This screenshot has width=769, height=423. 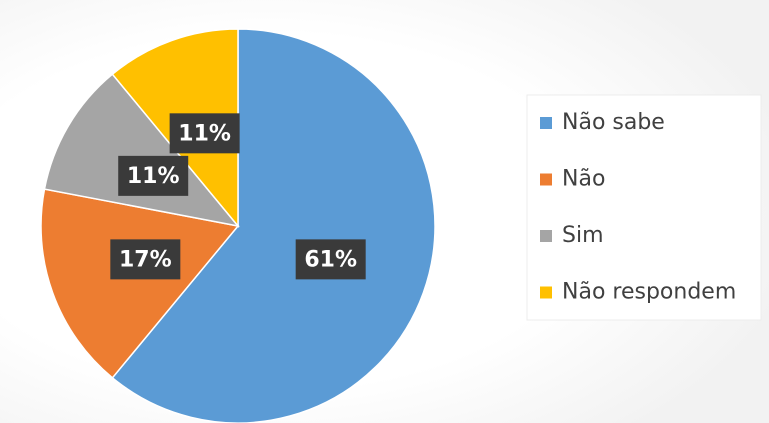 I want to click on data-label: 17%, so click(x=145, y=259).